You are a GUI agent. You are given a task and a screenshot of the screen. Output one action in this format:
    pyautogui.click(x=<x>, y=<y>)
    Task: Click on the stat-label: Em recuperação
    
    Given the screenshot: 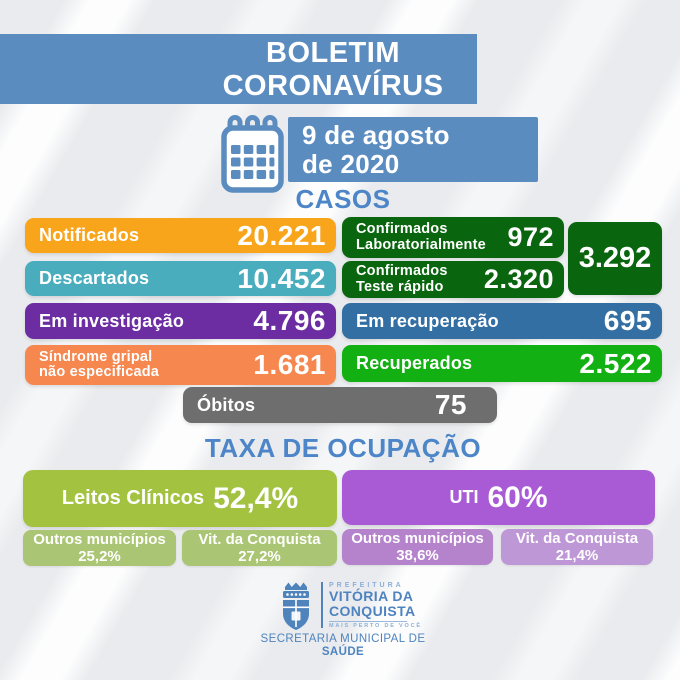 What is the action you would take?
    pyautogui.click(x=427, y=320)
    